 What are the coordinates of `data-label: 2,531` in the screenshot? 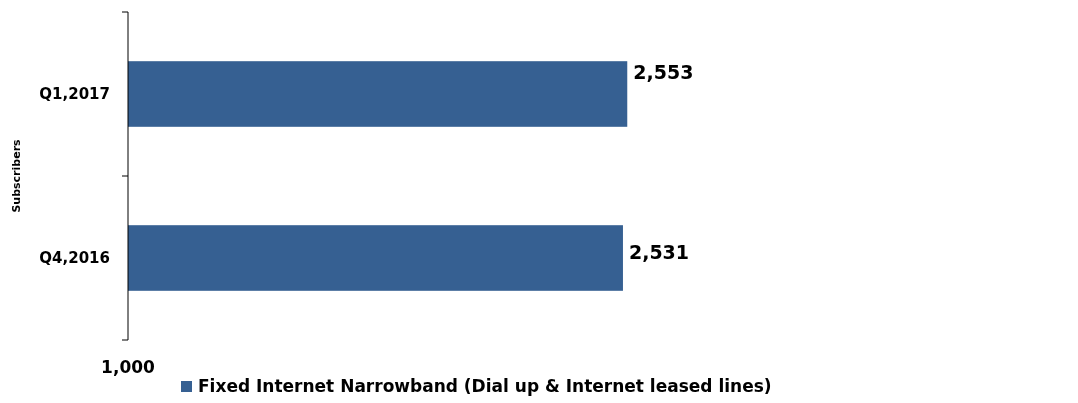 It's located at (659, 251).